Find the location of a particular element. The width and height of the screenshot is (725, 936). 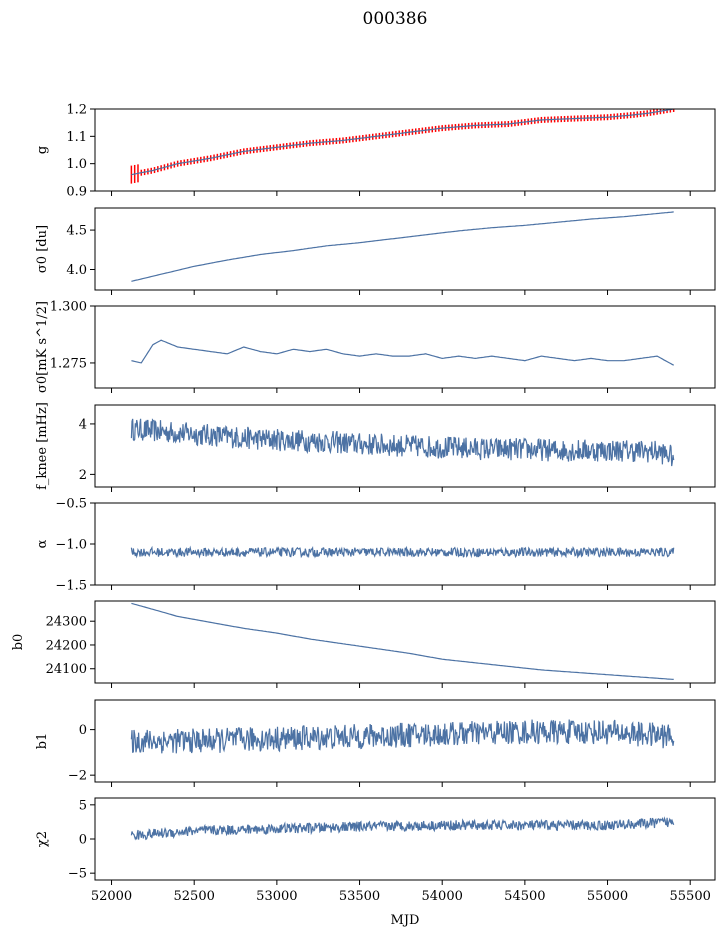

panel-1: 0.9 1.0 1.1 1.2 g is located at coordinates (375, 151).